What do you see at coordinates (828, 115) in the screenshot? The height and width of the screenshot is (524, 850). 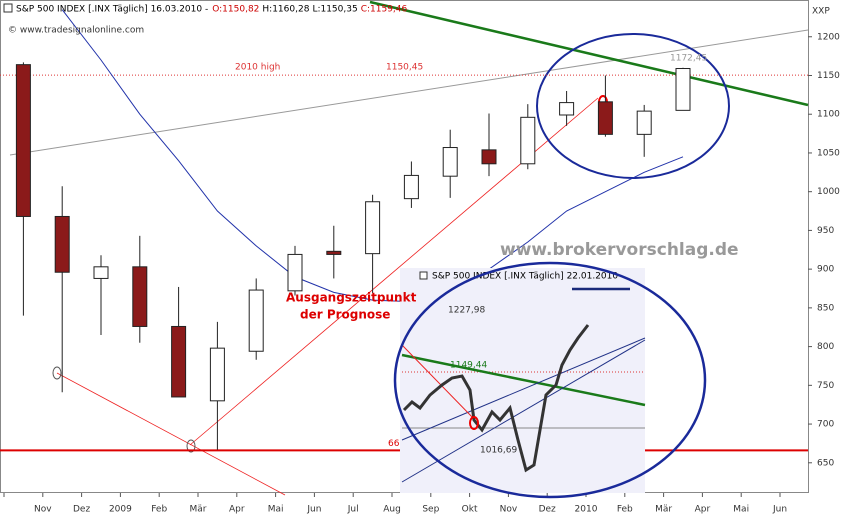 I see `y-tick-label: 1100` at bounding box center [828, 115].